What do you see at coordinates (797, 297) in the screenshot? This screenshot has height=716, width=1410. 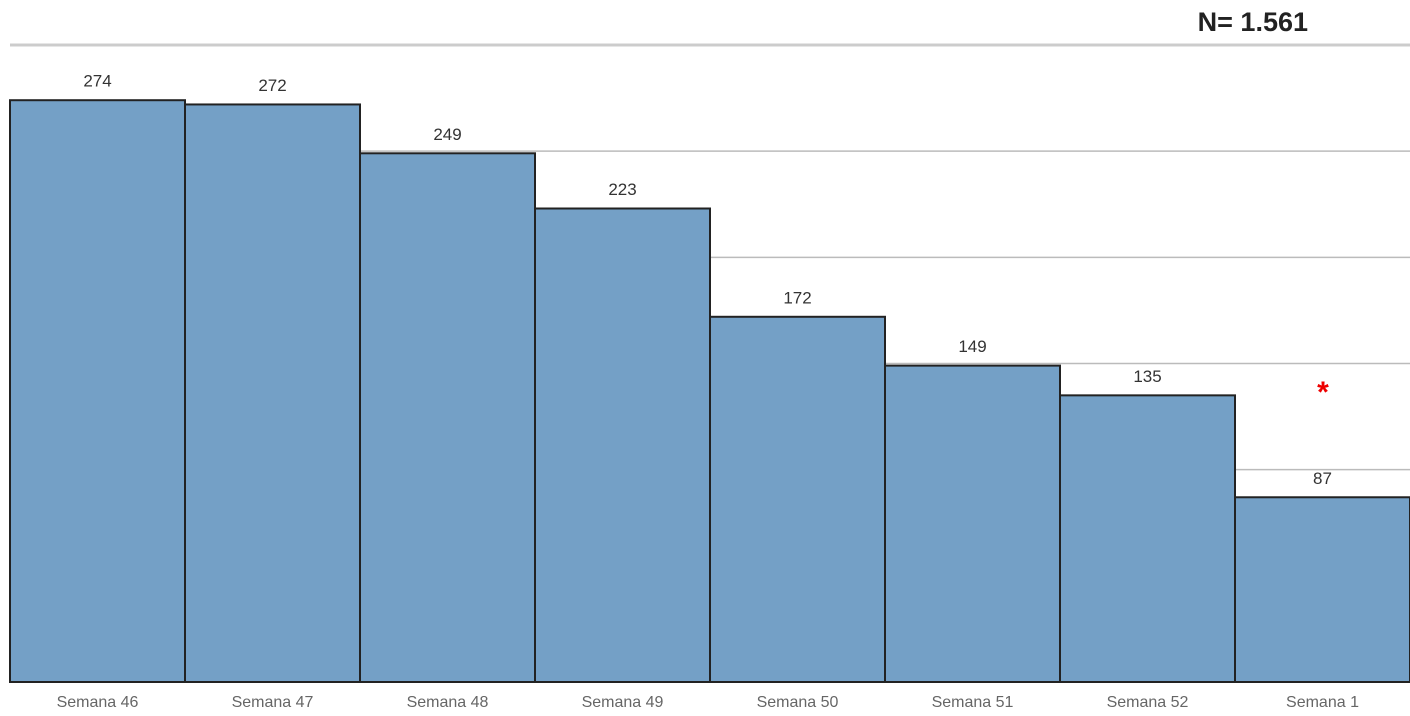 I see `value-label: 172` at bounding box center [797, 297].